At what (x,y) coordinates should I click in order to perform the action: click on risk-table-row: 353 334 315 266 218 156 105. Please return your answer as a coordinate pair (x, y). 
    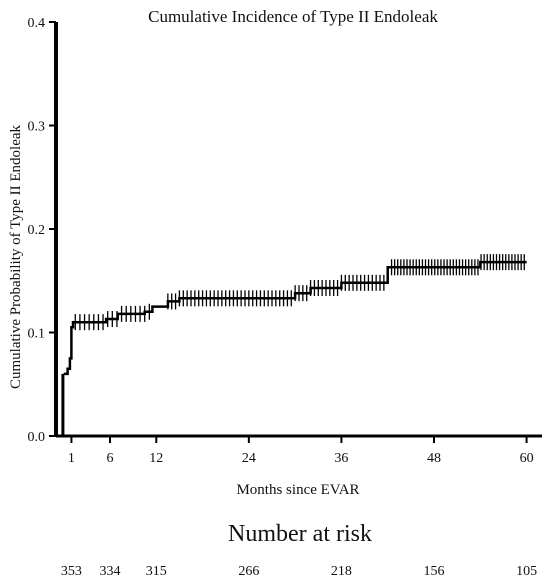
    Looking at the image, I should click on (299, 571).